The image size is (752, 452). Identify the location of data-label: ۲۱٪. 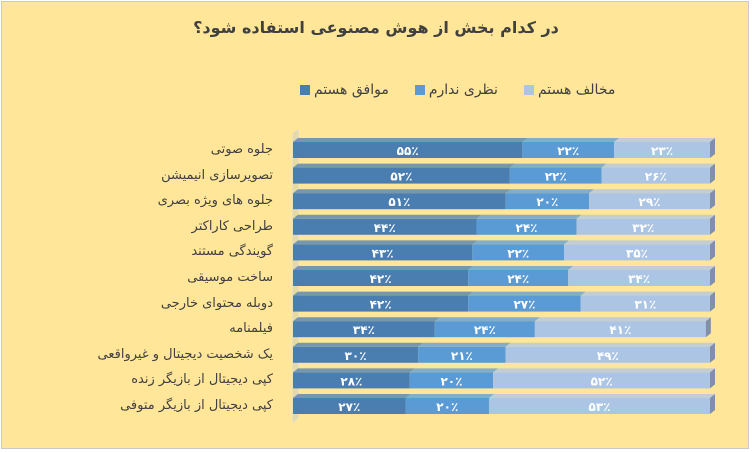
(462, 356).